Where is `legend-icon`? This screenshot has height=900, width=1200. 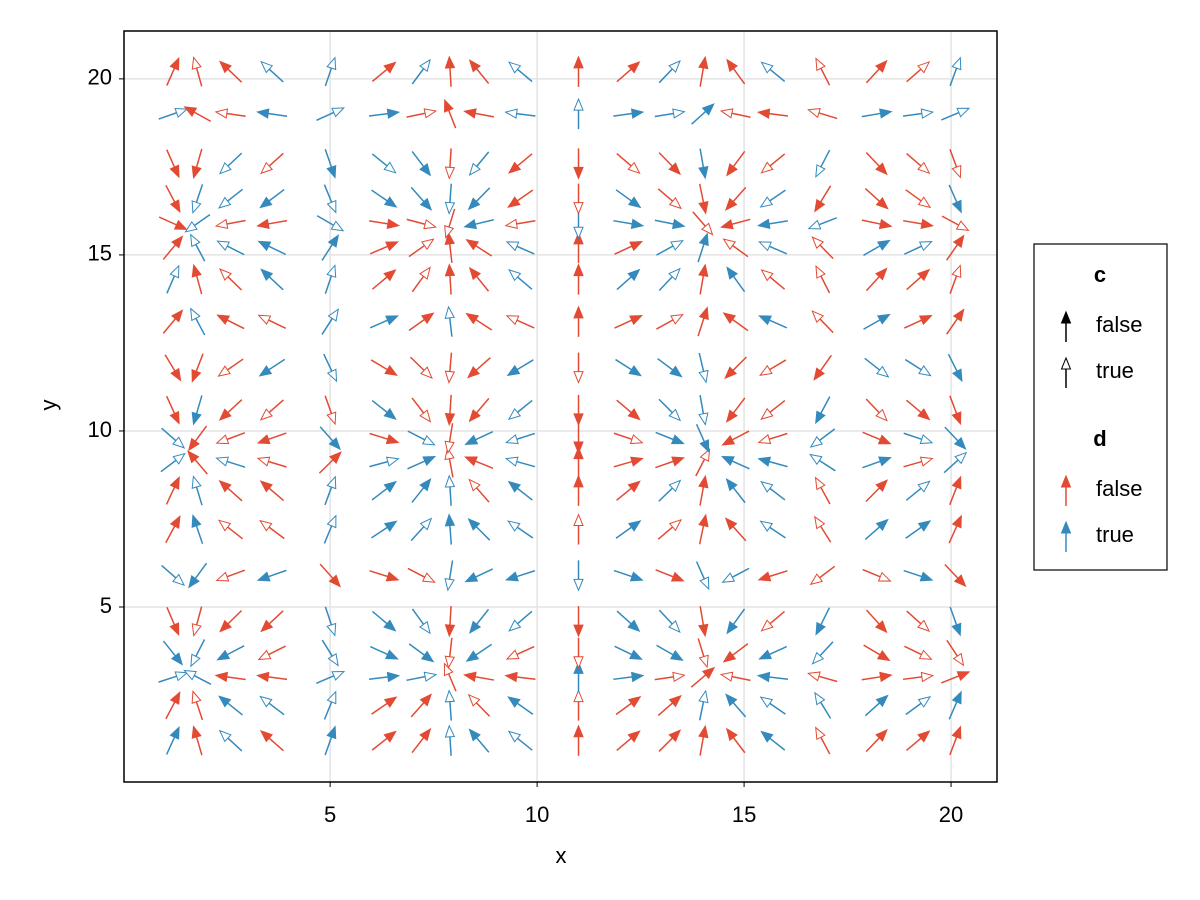
legend-icon is located at coordinates (1066, 536).